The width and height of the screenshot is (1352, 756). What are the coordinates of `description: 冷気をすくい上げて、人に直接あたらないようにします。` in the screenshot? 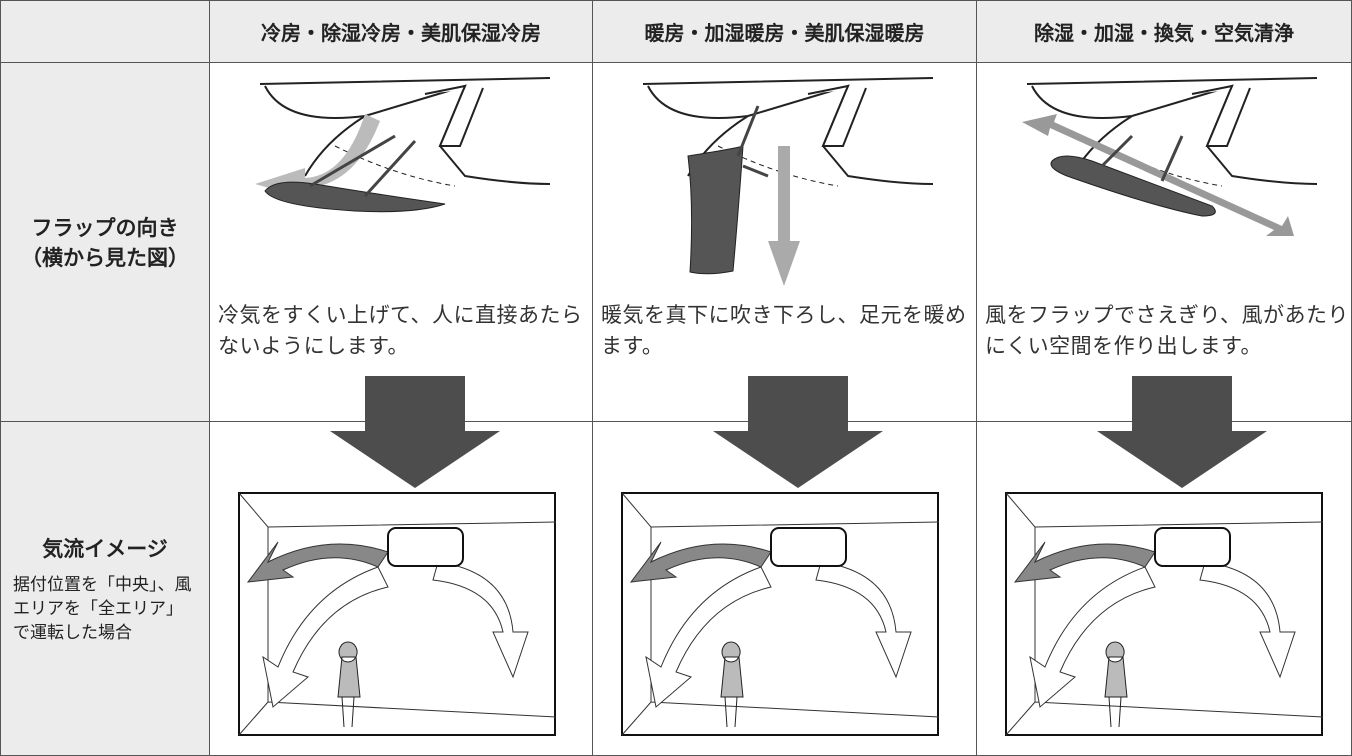 It's located at (400, 330).